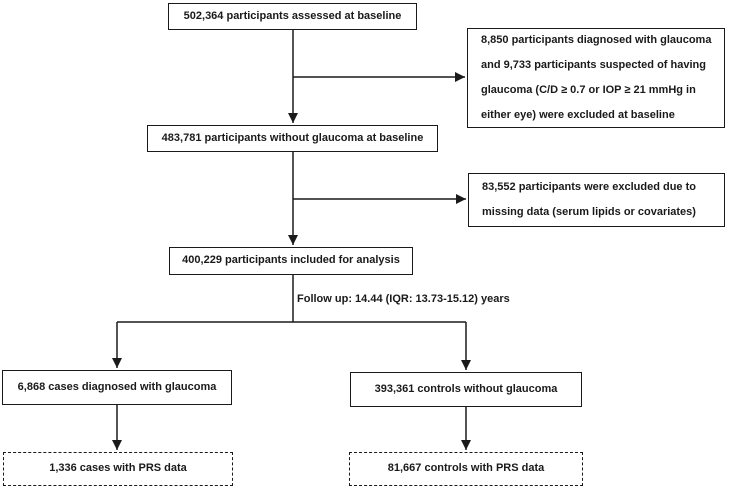 The height and width of the screenshot is (490, 731). What do you see at coordinates (588, 90) in the screenshot?
I see `exclusion-line: glaucoma (C/D ≥ 0.7 or IOP ≥ 21 mmHg in` at bounding box center [588, 90].